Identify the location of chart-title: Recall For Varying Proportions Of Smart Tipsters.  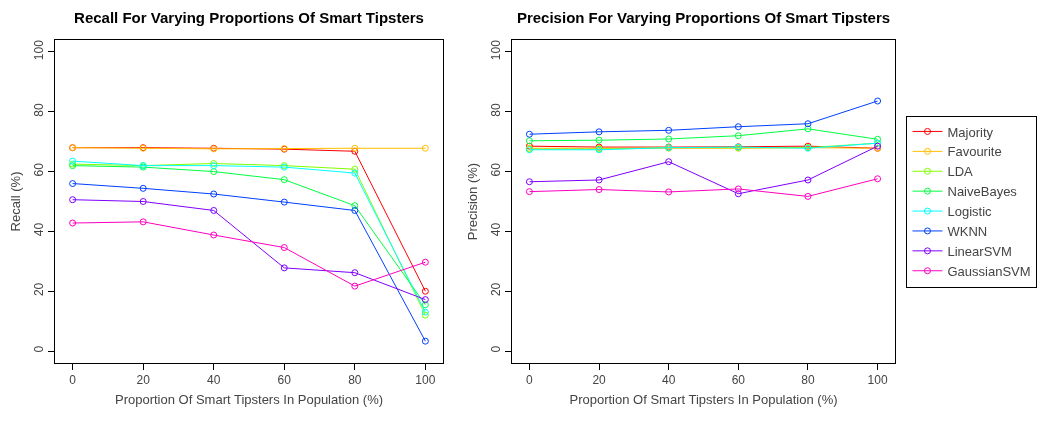
(249, 18).